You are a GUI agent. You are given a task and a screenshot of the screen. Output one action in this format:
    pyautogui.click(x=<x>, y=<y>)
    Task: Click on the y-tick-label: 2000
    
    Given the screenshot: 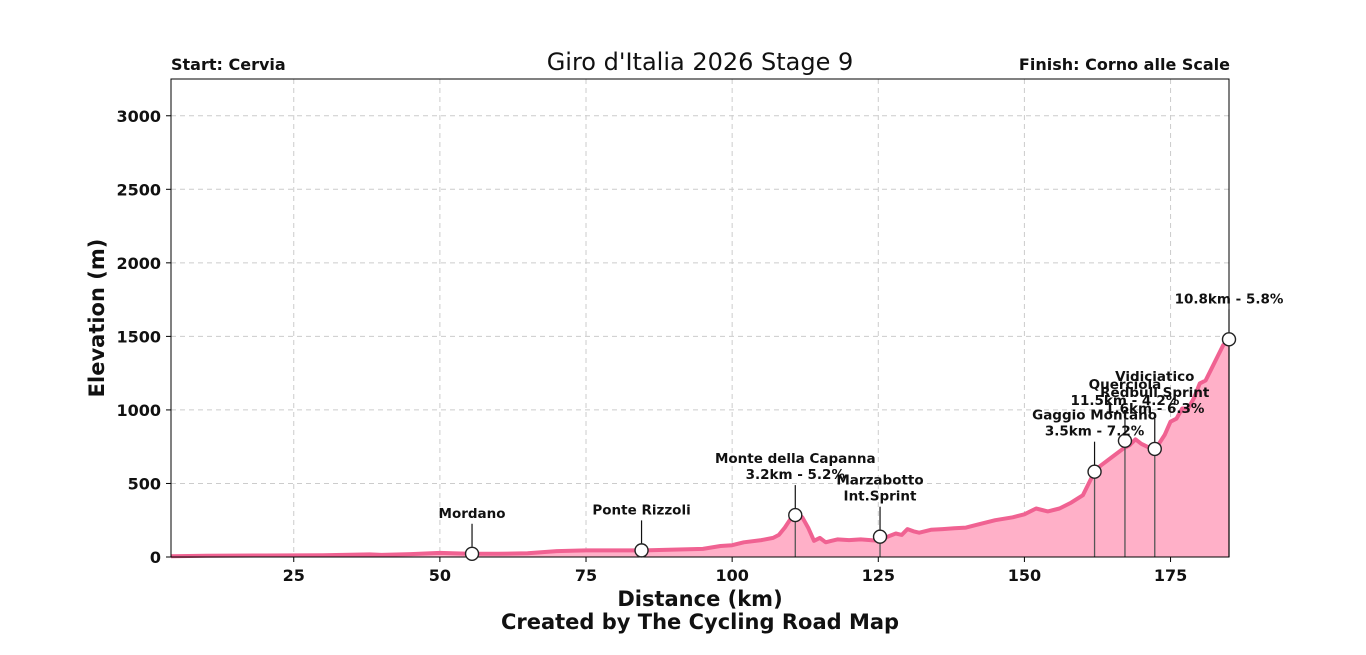 What is the action you would take?
    pyautogui.click(x=138, y=263)
    